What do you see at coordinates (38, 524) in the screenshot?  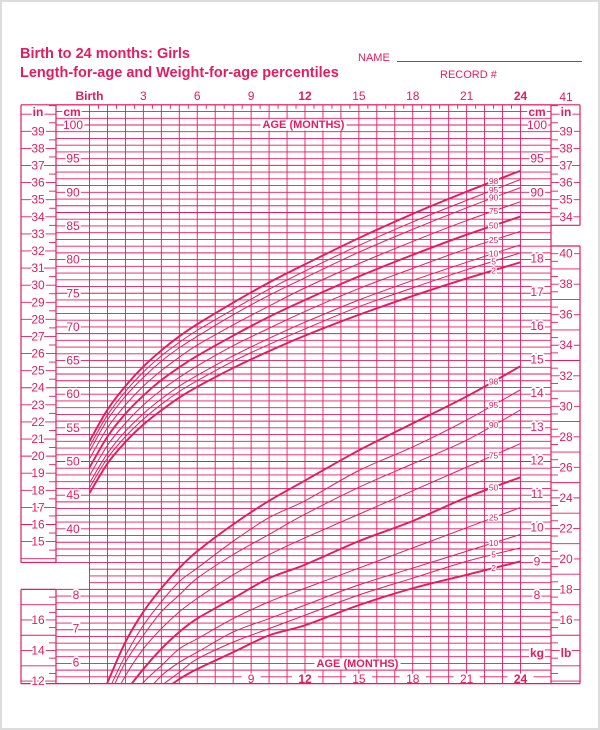 I see `left-inch-label: 16` at bounding box center [38, 524].